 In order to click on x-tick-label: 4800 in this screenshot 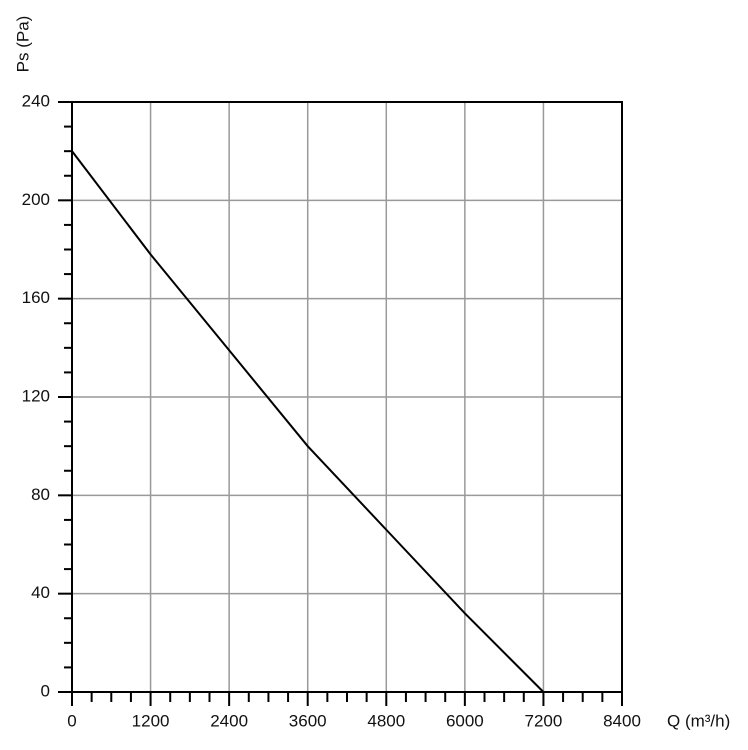, I will do `click(386, 720)`.